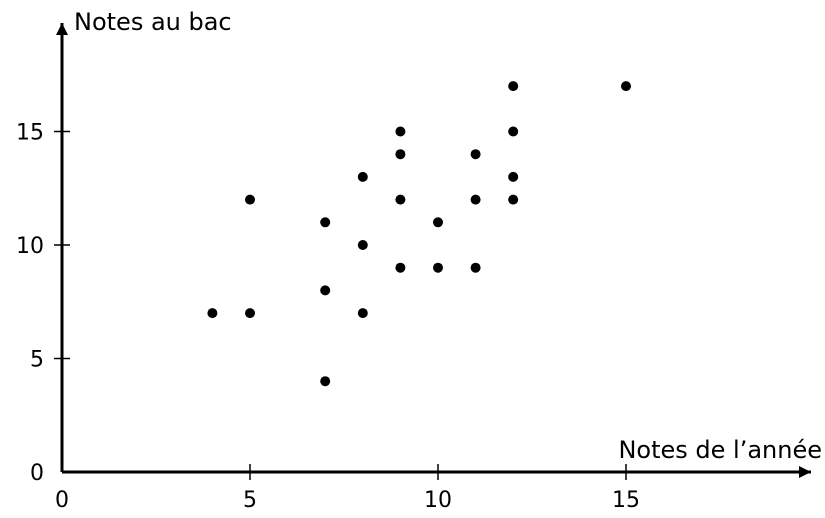 The width and height of the screenshot is (825, 518). What do you see at coordinates (805, 472) in the screenshot?
I see `x-axis-arrowhead` at bounding box center [805, 472].